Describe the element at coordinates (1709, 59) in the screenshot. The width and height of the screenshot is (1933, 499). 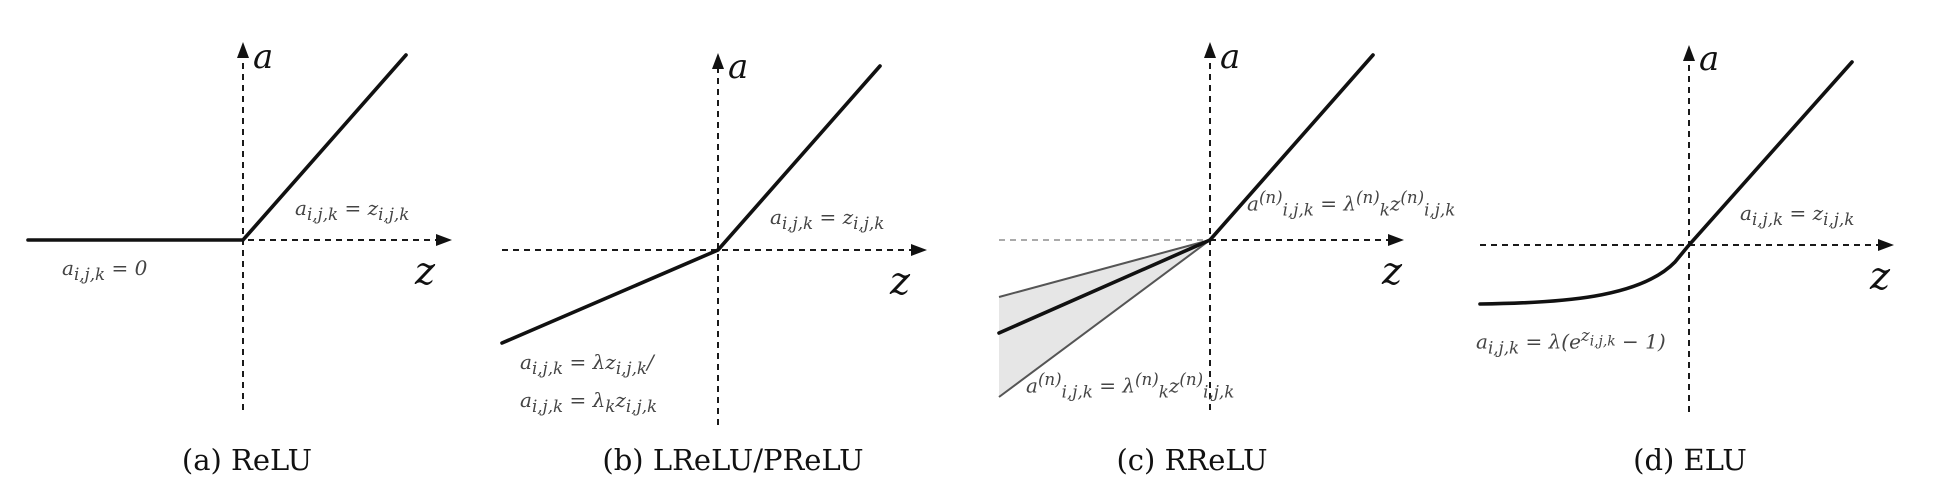
I see `elu-y-axis-label: a` at that location.